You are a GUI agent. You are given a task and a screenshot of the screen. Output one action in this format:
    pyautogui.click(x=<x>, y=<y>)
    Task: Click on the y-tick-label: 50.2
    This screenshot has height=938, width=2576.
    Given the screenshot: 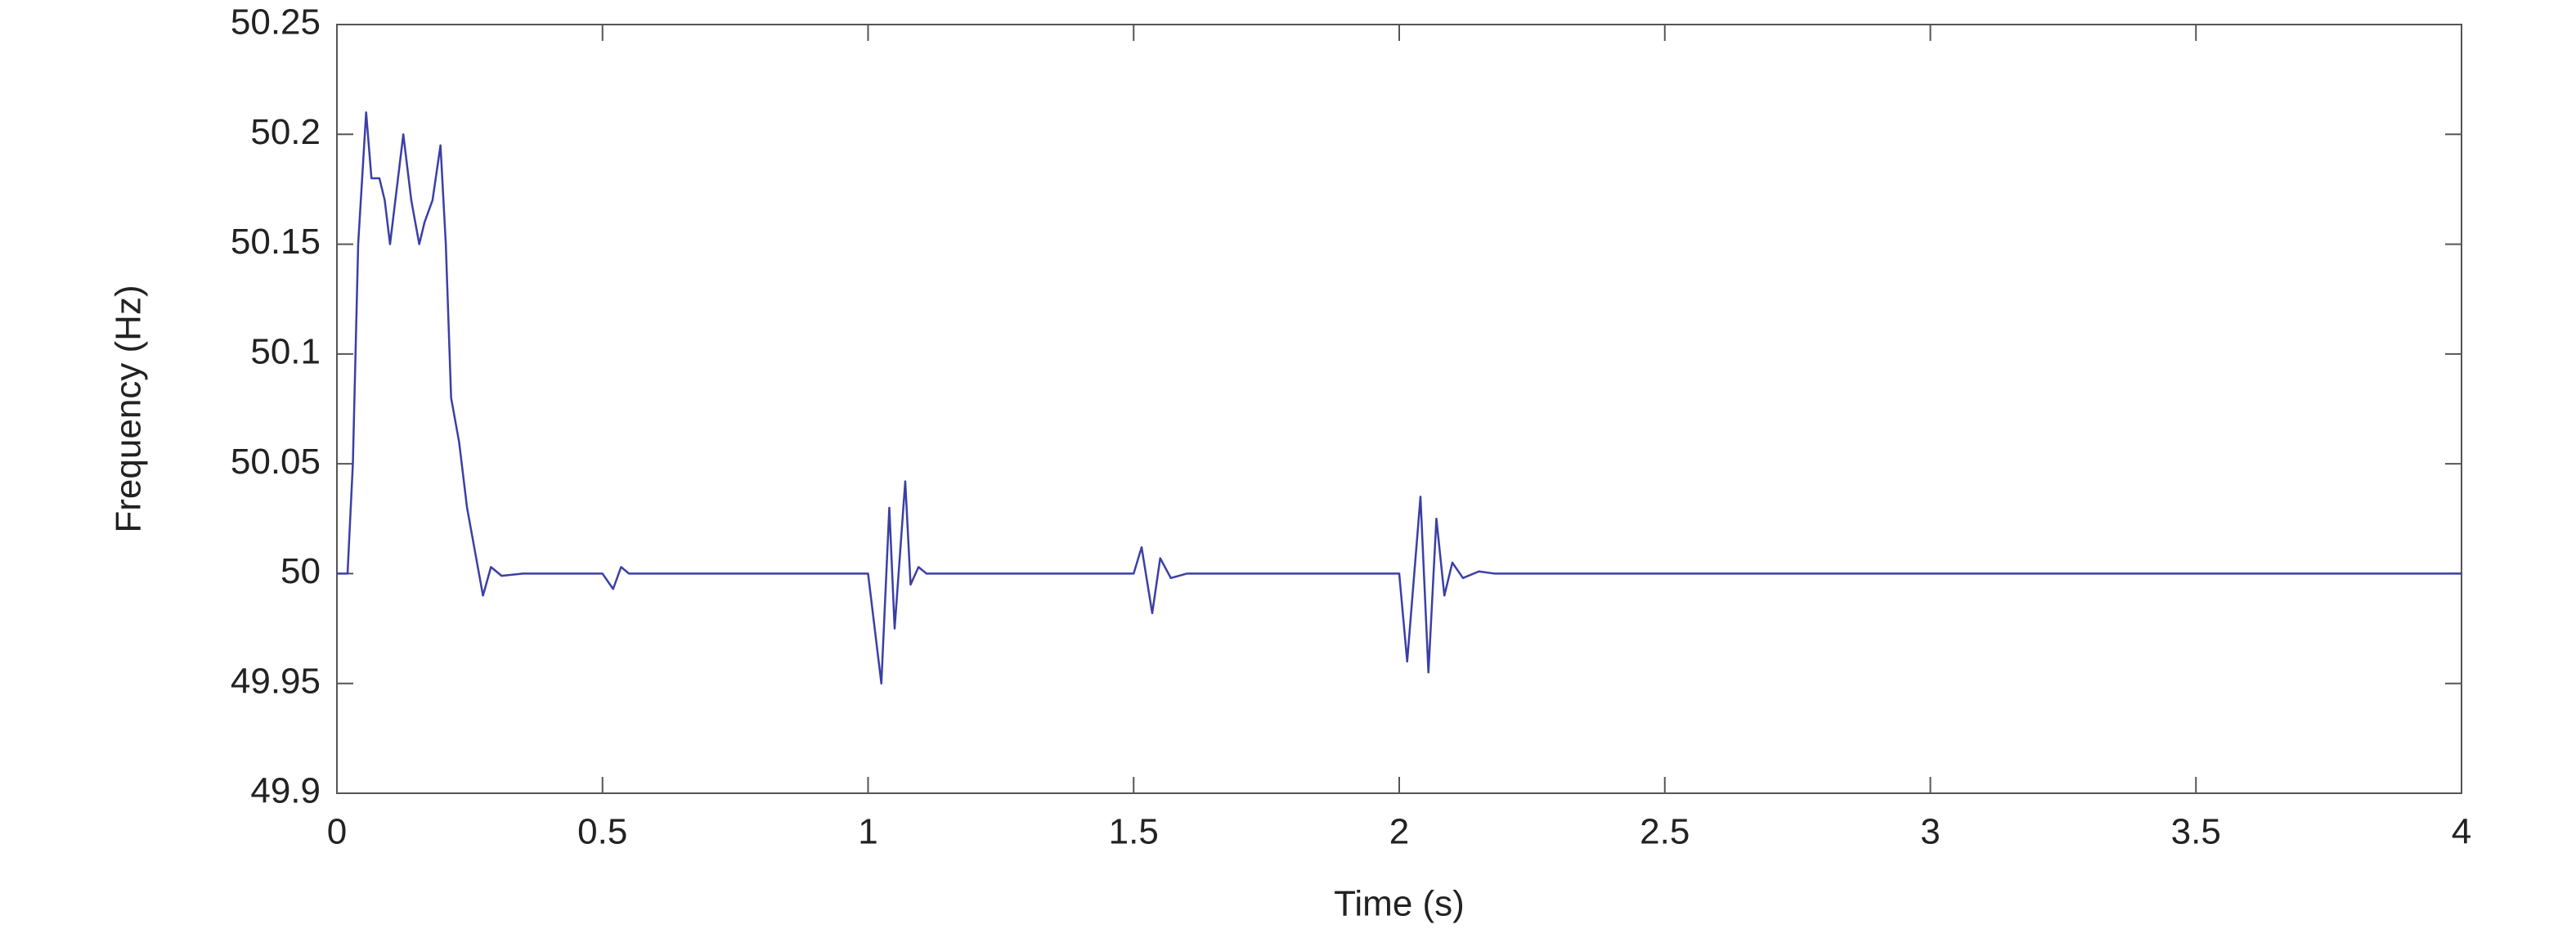 What is the action you would take?
    pyautogui.click(x=285, y=132)
    